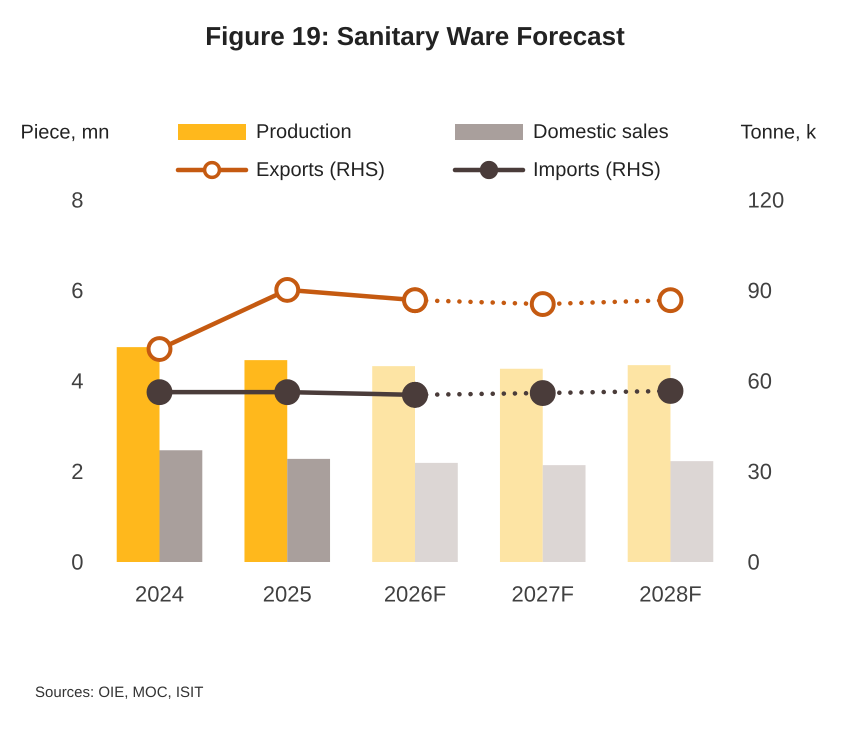 This screenshot has width=855, height=735. What do you see at coordinates (77, 290) in the screenshot?
I see `y-tick-label: 6` at bounding box center [77, 290].